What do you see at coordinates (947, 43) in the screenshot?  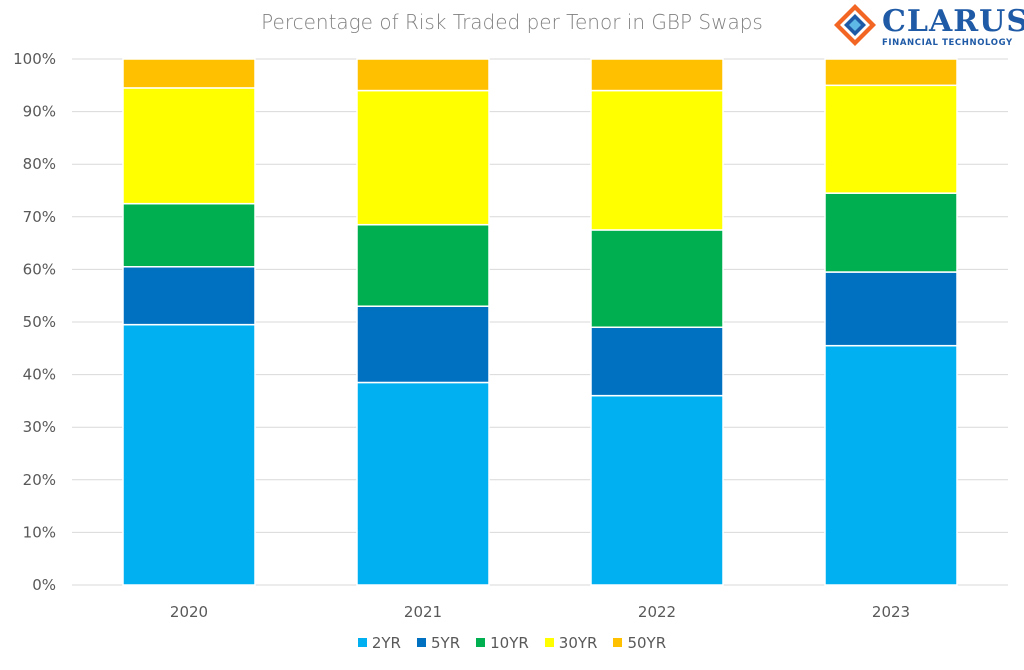 I see `logo-subtitle-text: FINANCIAL TECHNOLOGY` at bounding box center [947, 43].